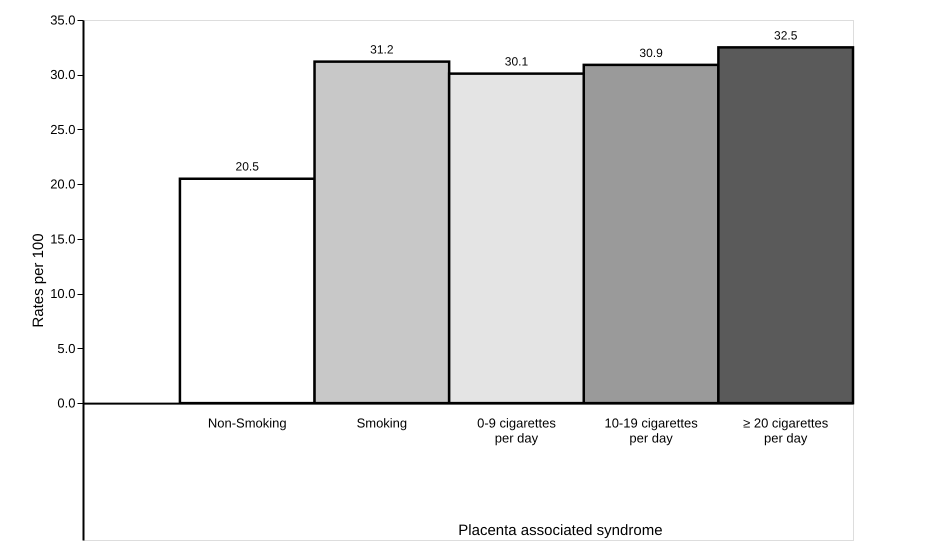 The height and width of the screenshot is (556, 930). Describe the element at coordinates (63, 129) in the screenshot. I see `y-tick-label: 25.0` at that location.